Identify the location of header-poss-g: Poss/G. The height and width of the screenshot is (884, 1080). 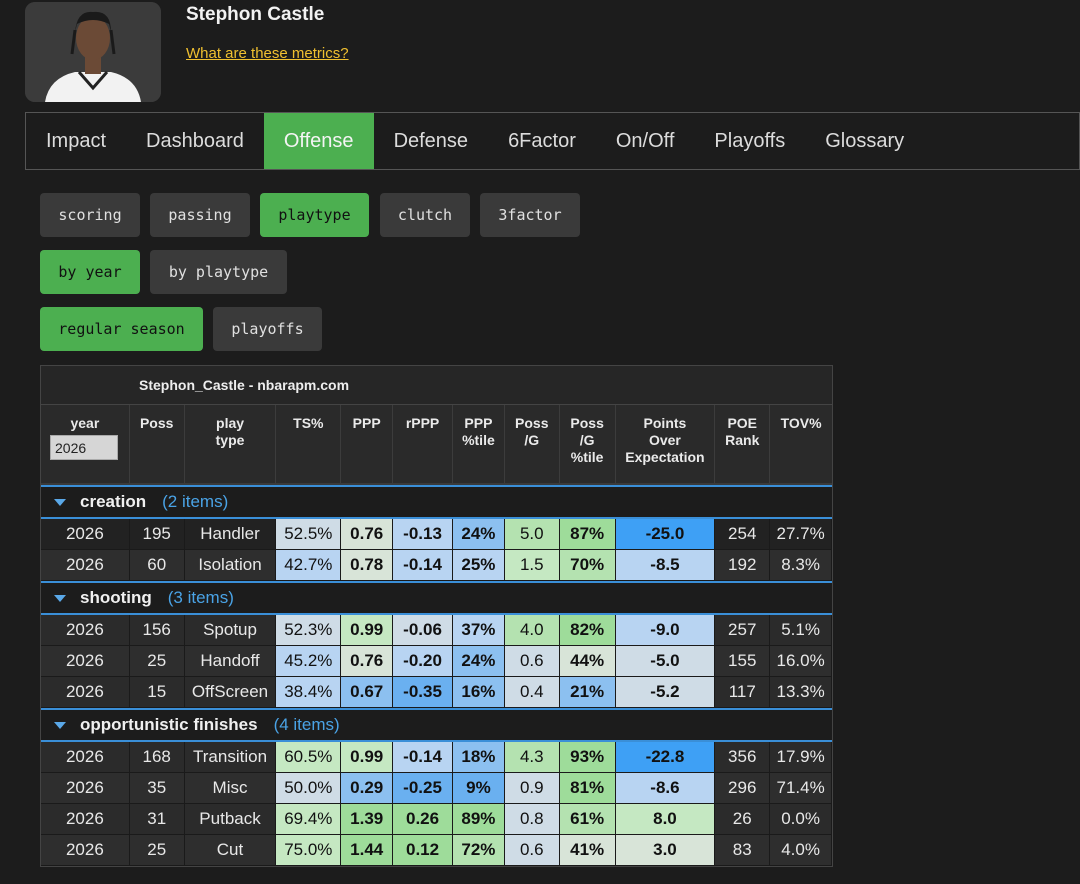
(532, 444).